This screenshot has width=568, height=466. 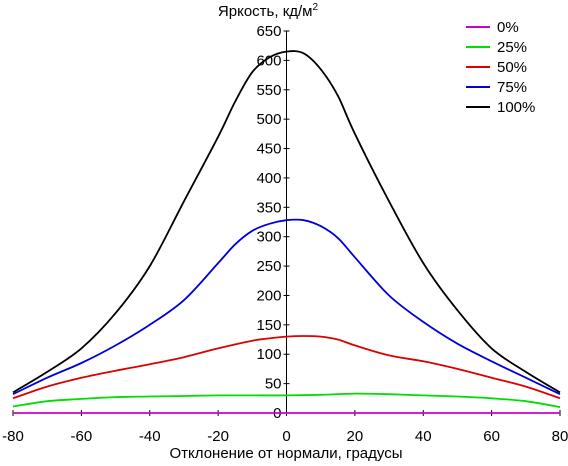 I want to click on legend-label: 75%, so click(x=512, y=87).